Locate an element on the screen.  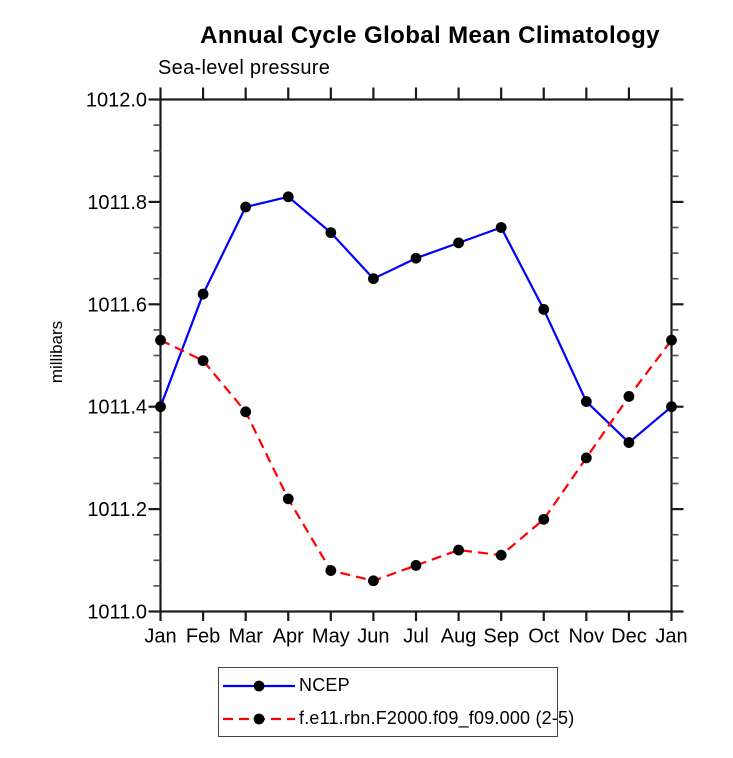
svg-text: Feb is located at coordinates (203, 637).